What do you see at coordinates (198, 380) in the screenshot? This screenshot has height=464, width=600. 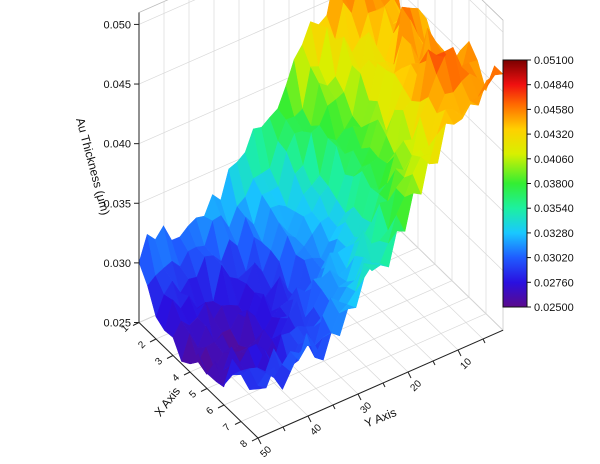 I see `x-axis-line` at bounding box center [198, 380].